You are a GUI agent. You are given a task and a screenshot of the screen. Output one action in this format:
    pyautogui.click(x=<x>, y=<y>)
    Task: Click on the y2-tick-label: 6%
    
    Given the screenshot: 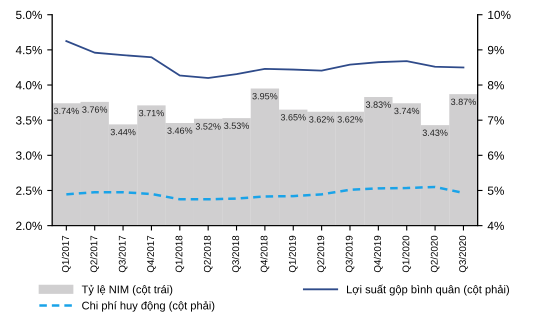 What is the action you would take?
    pyautogui.click(x=496, y=155)
    